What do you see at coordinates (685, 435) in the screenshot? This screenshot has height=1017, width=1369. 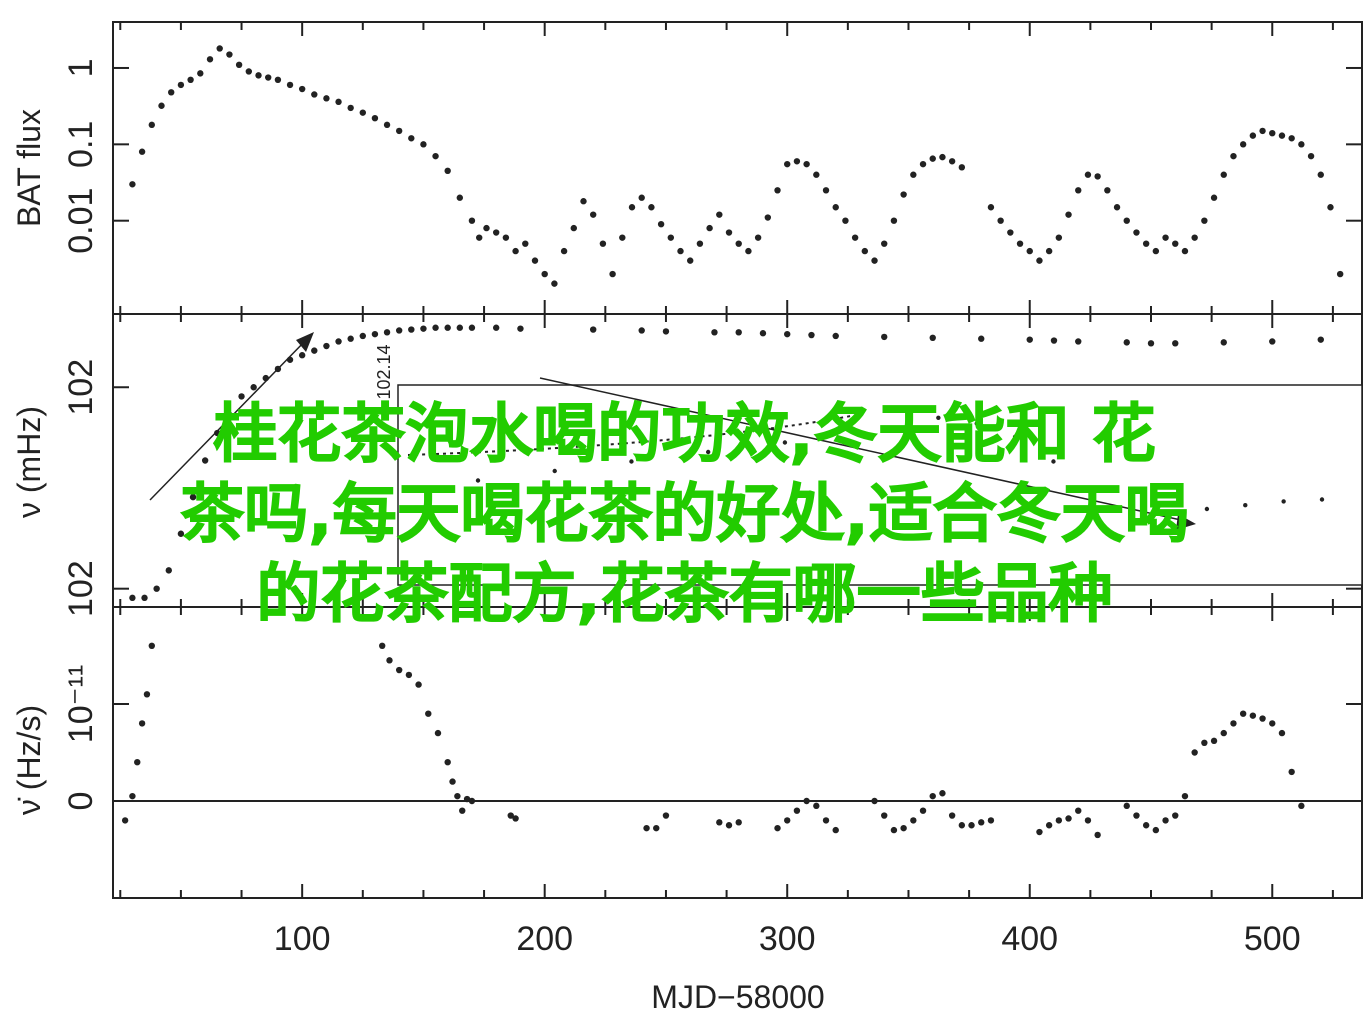 I see `overlay-line: 桂花茶泡水喝的功效,冬天能和 花` at bounding box center [685, 435].